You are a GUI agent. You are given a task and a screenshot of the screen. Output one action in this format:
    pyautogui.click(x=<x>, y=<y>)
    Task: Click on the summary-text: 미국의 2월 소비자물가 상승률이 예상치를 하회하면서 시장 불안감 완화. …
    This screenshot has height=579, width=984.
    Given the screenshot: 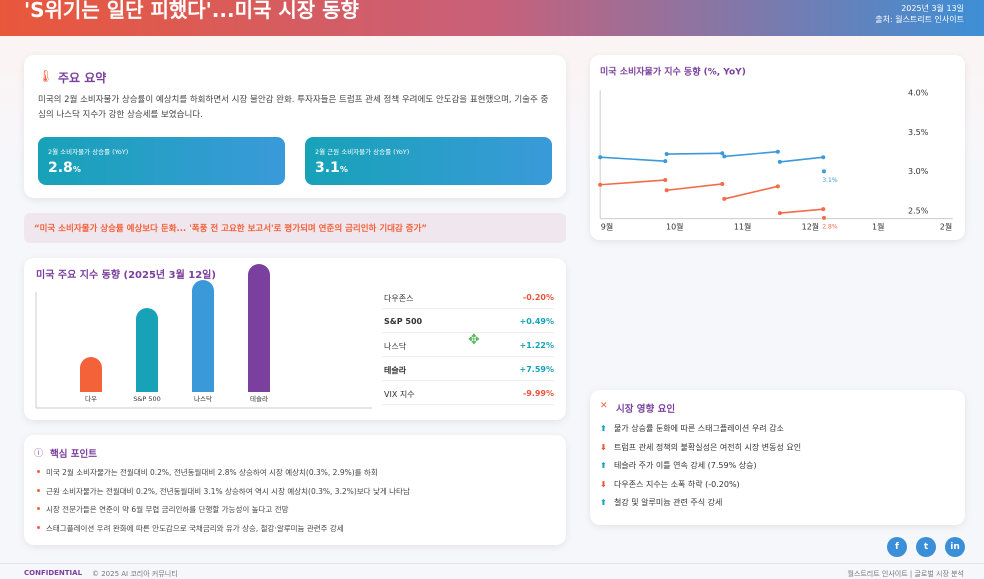 What is the action you would take?
    pyautogui.click(x=293, y=107)
    